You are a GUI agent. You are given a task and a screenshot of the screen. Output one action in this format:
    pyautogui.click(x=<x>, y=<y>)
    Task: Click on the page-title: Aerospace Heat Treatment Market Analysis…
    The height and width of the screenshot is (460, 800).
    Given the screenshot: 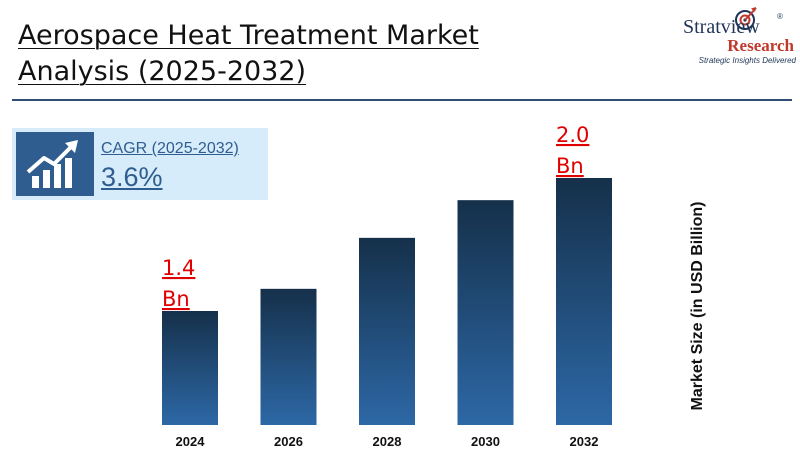 What is the action you would take?
    pyautogui.click(x=248, y=54)
    